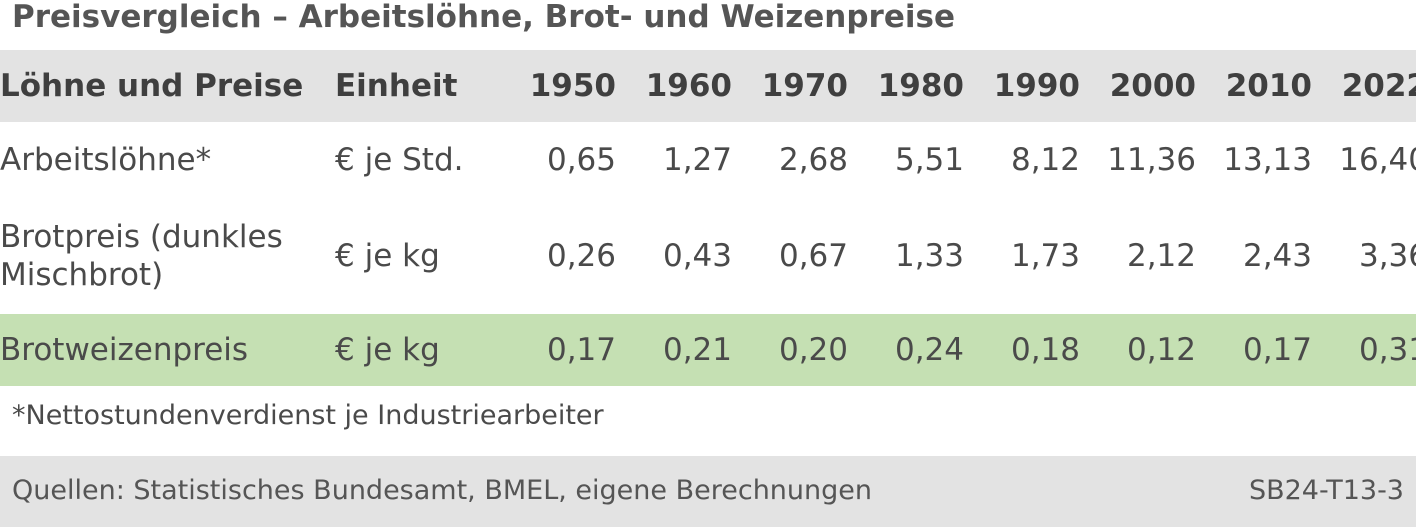 The width and height of the screenshot is (1416, 527). What do you see at coordinates (697, 160) in the screenshot?
I see `table-cell-value: 1,27` at bounding box center [697, 160].